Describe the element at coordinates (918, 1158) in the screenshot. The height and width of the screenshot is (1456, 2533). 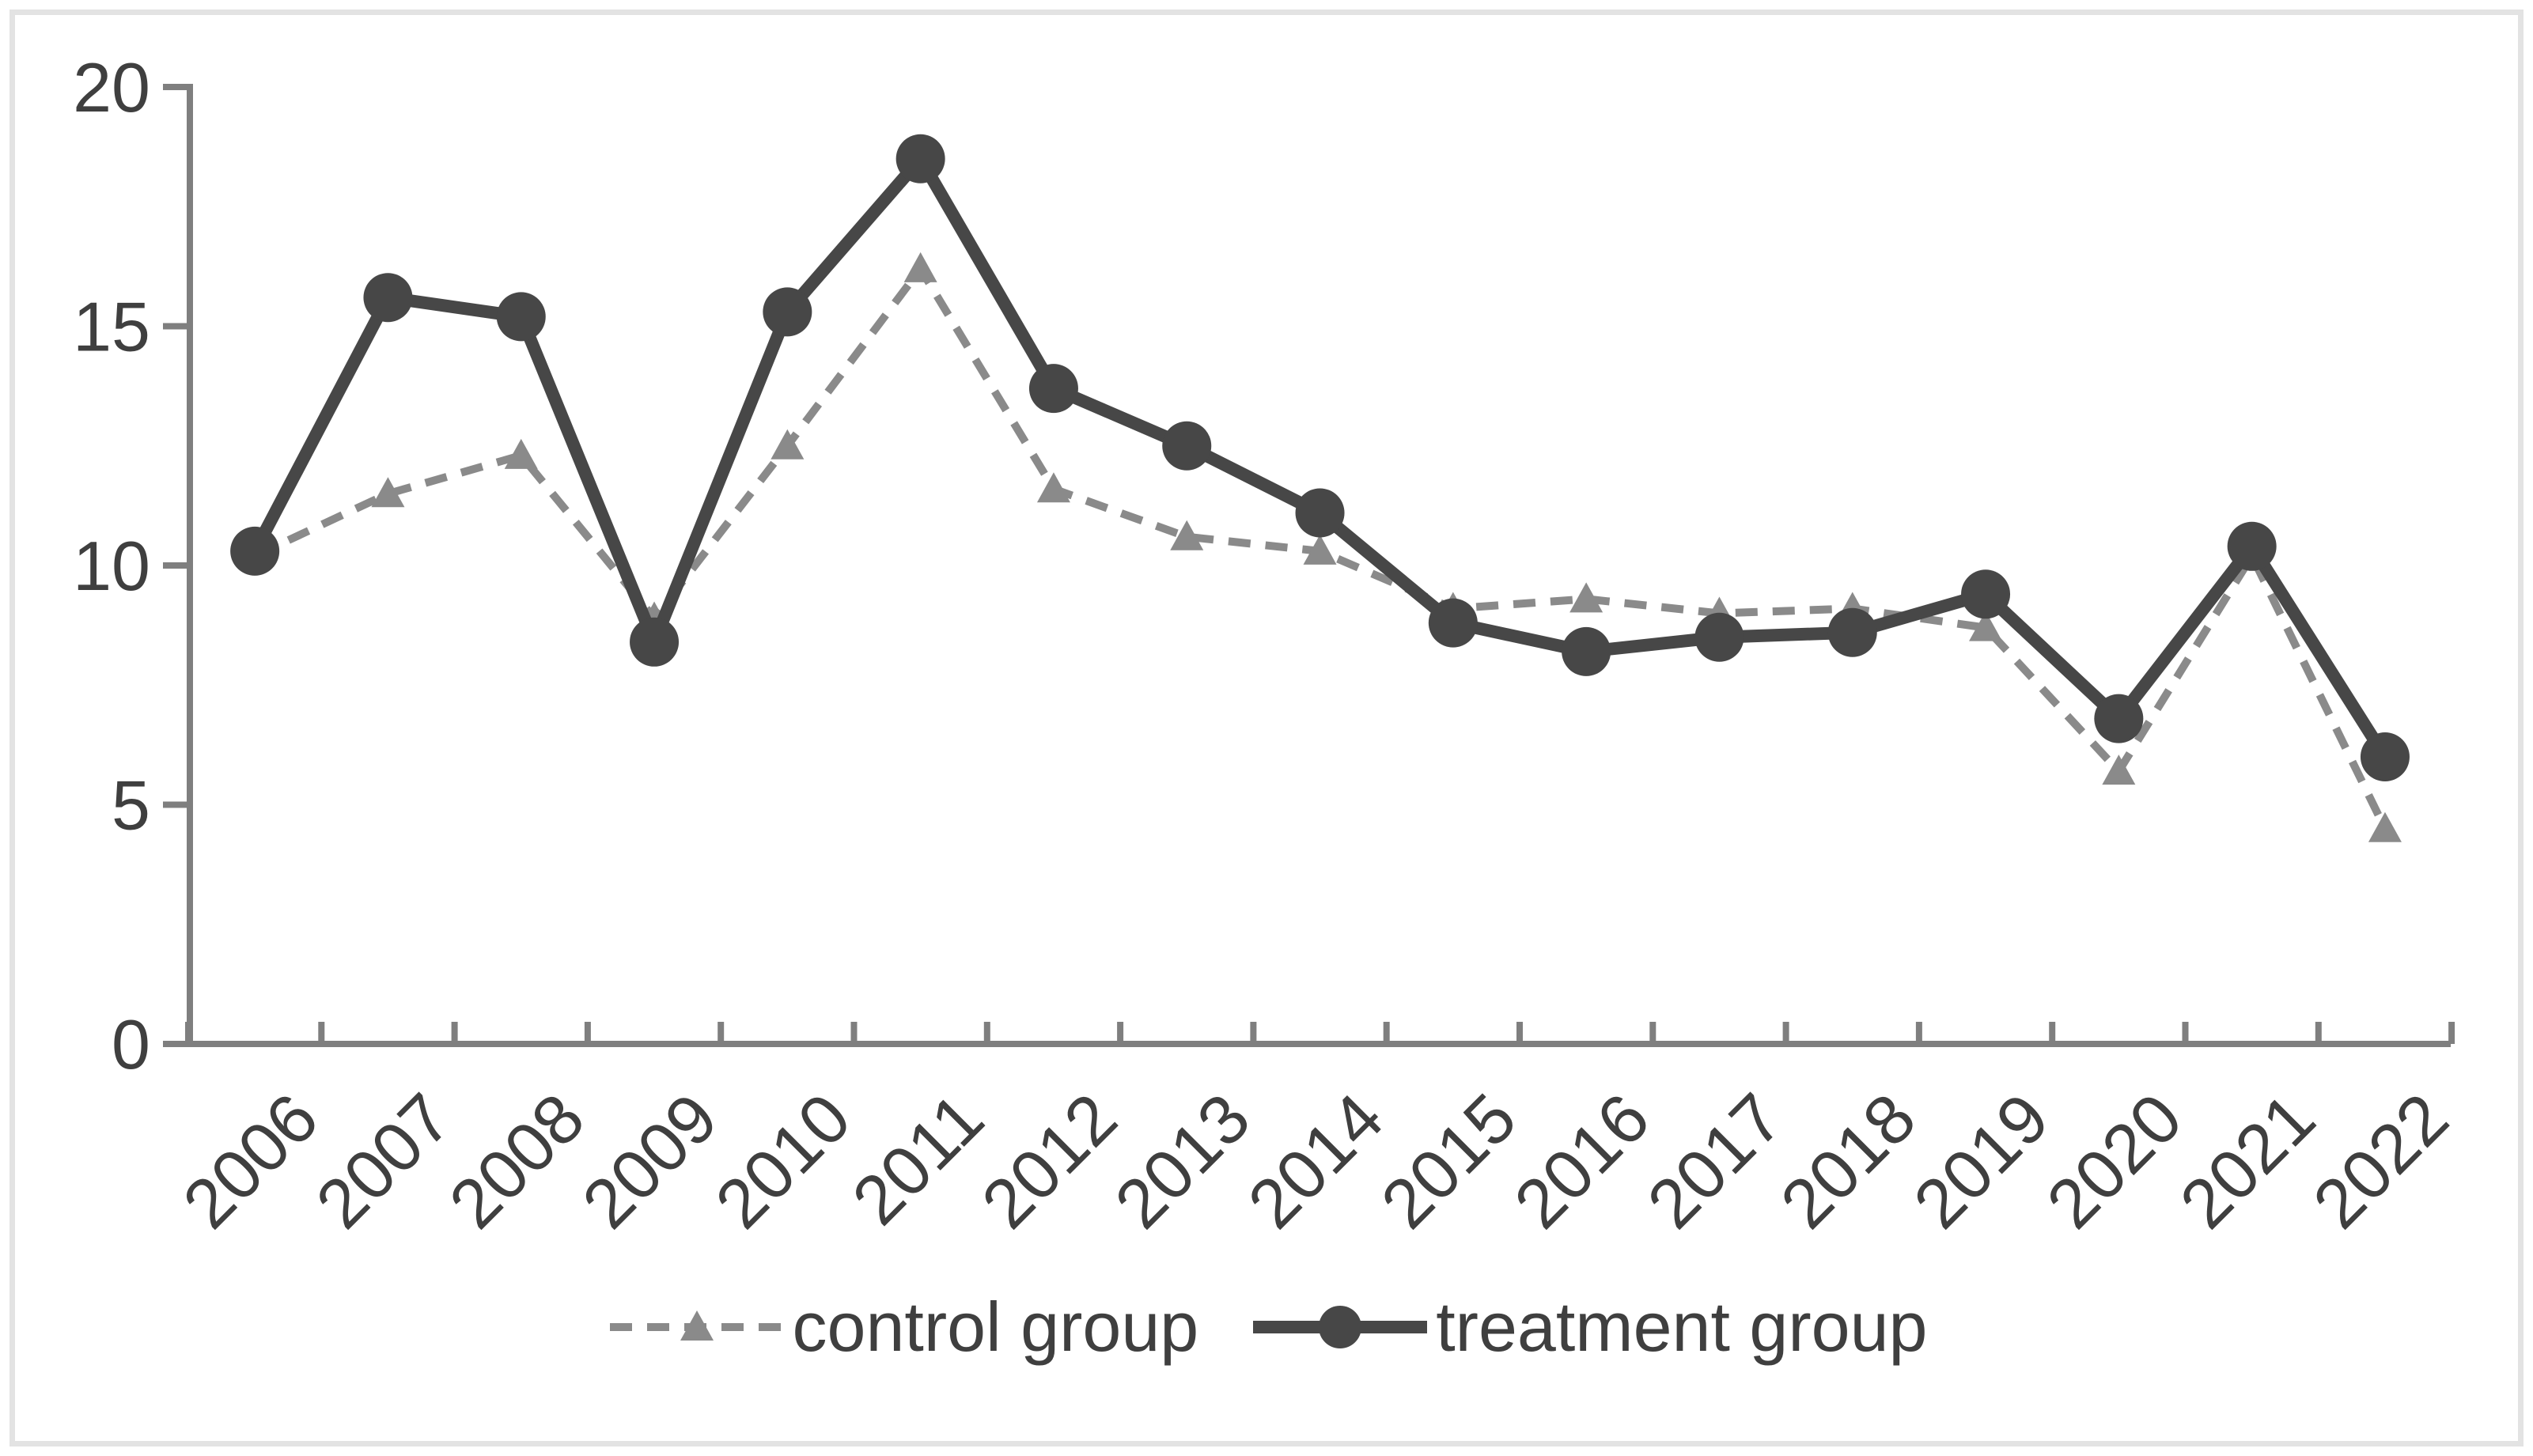
I see `x-tick-label: 2011` at that location.